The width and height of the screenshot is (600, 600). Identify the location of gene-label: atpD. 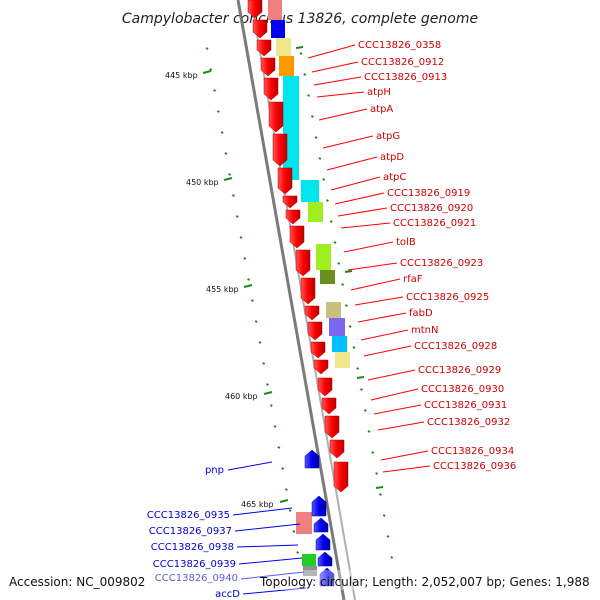
(392, 157).